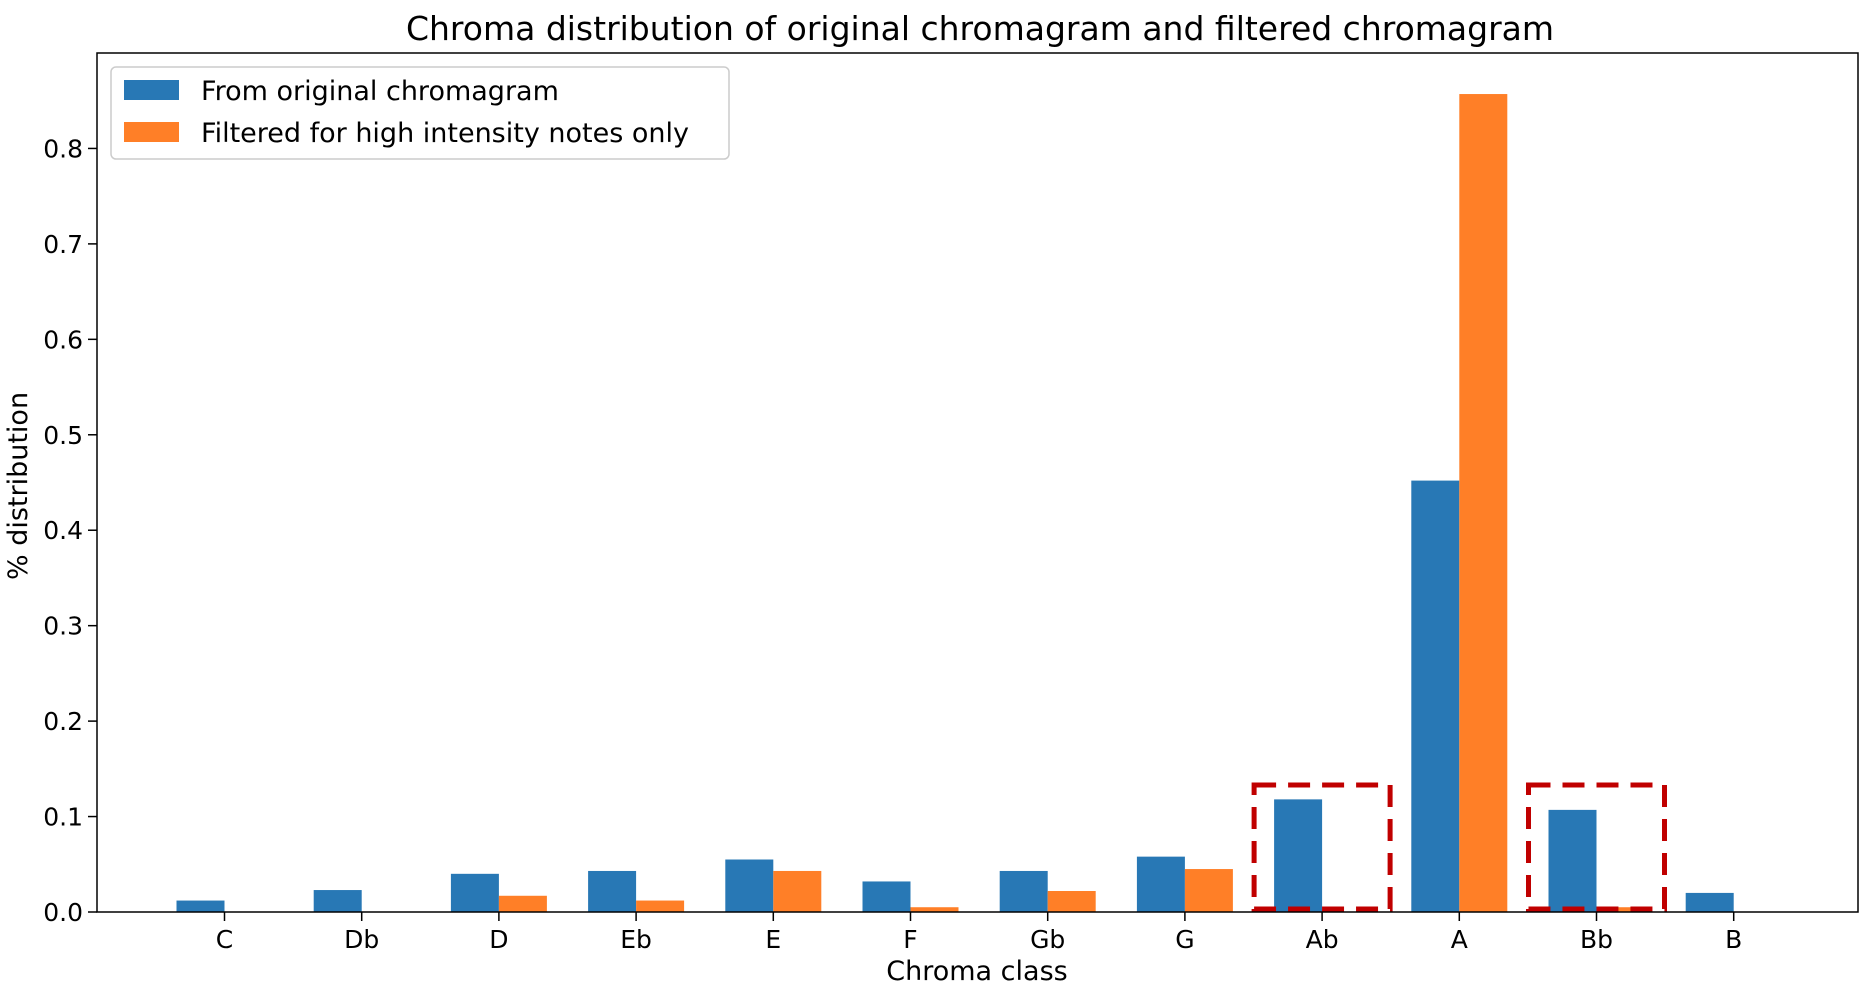 This screenshot has width=1866, height=990. I want to click on bar-original-gb, so click(1023, 891).